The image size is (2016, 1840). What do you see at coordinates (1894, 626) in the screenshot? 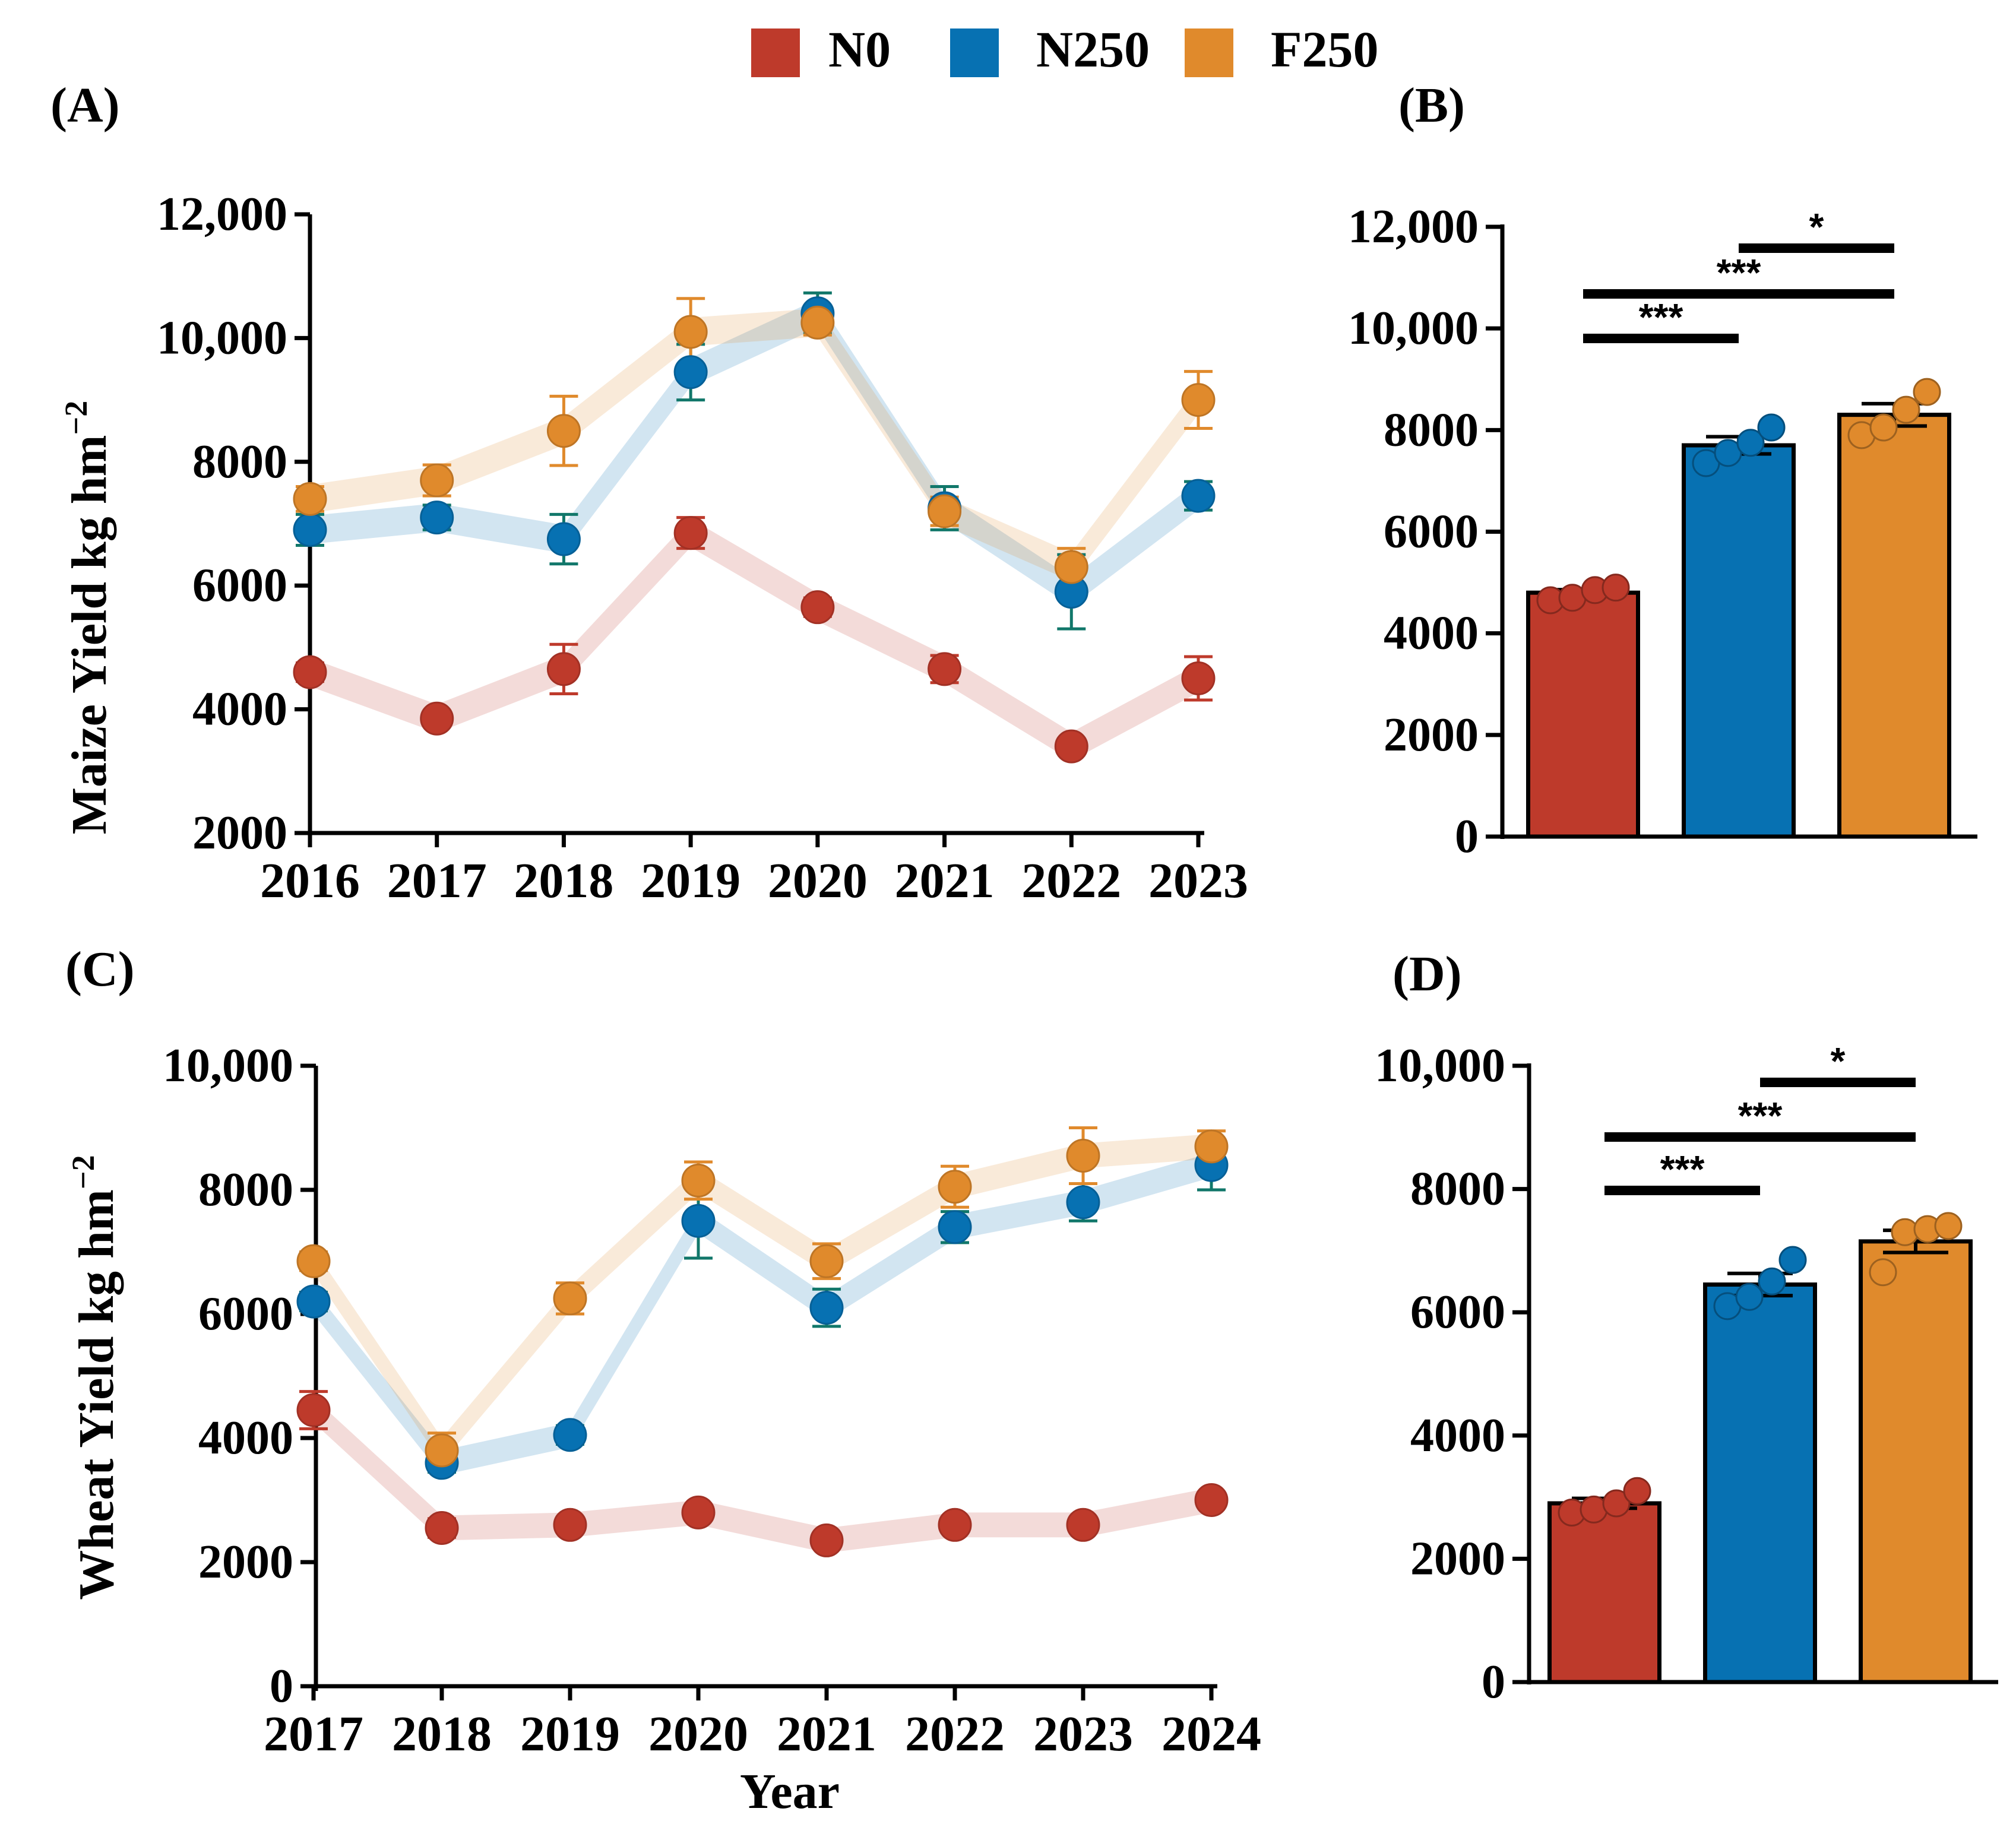
I see `panel-b-bar-f250` at bounding box center [1894, 626].